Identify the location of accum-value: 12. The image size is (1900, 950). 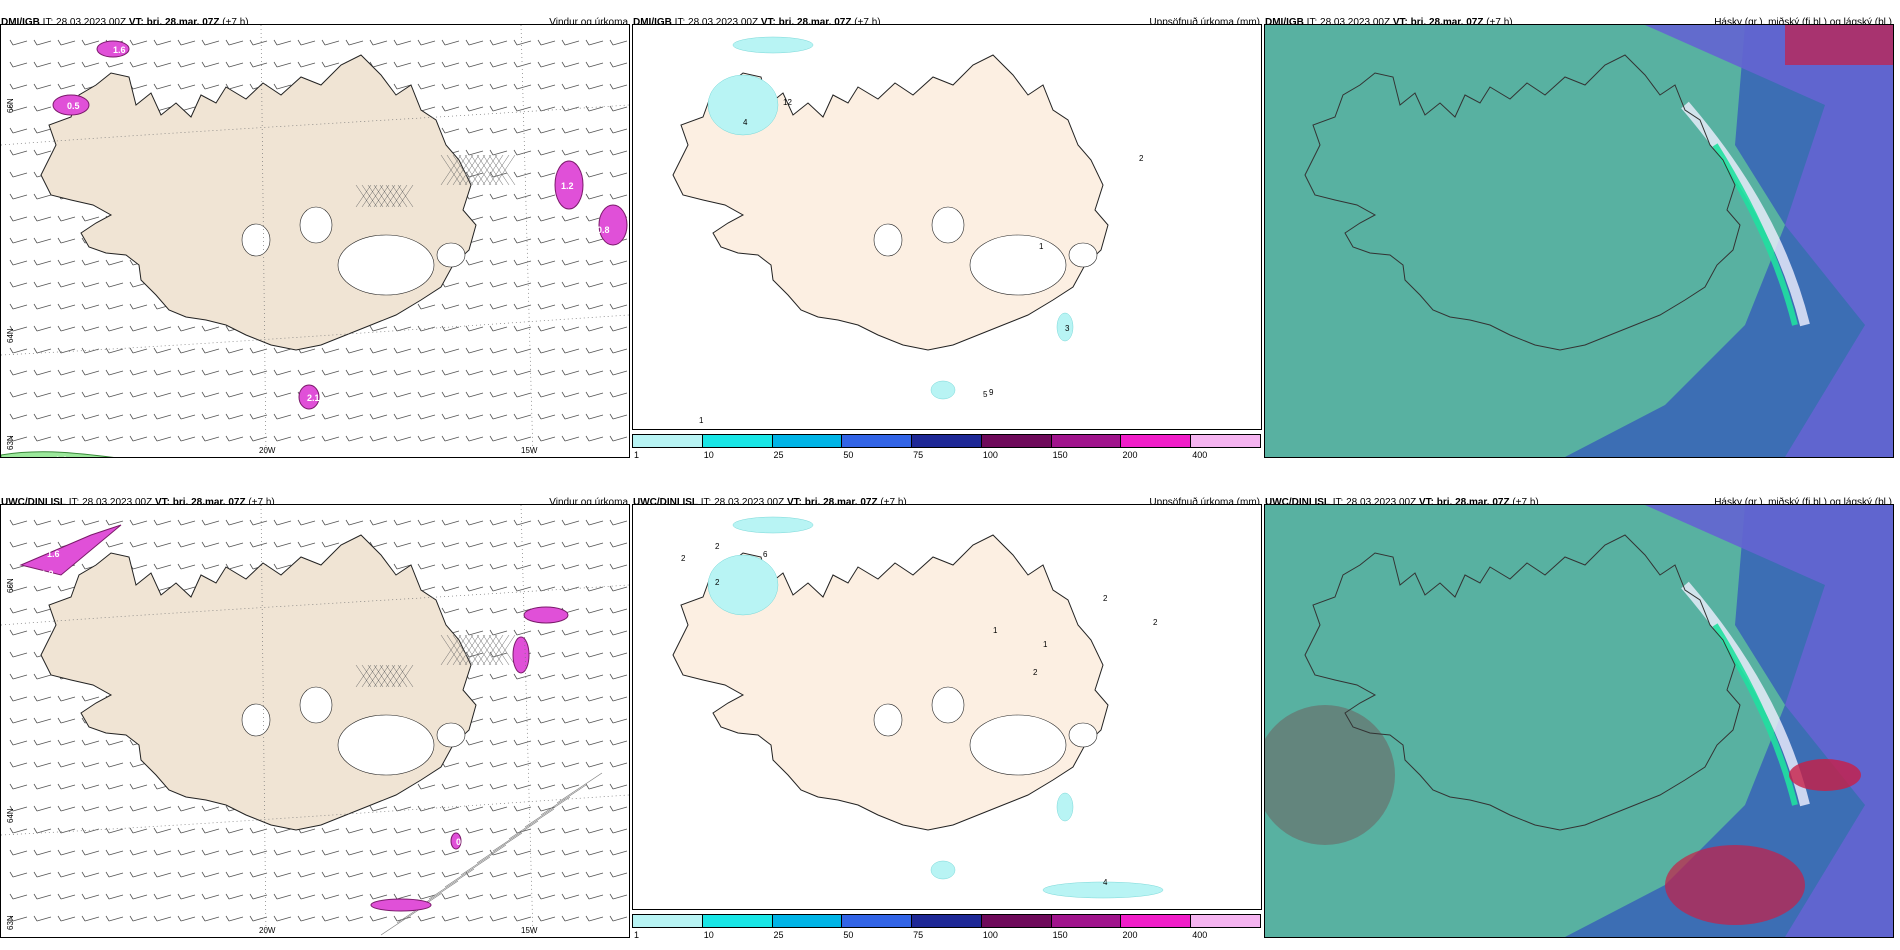
(787, 102).